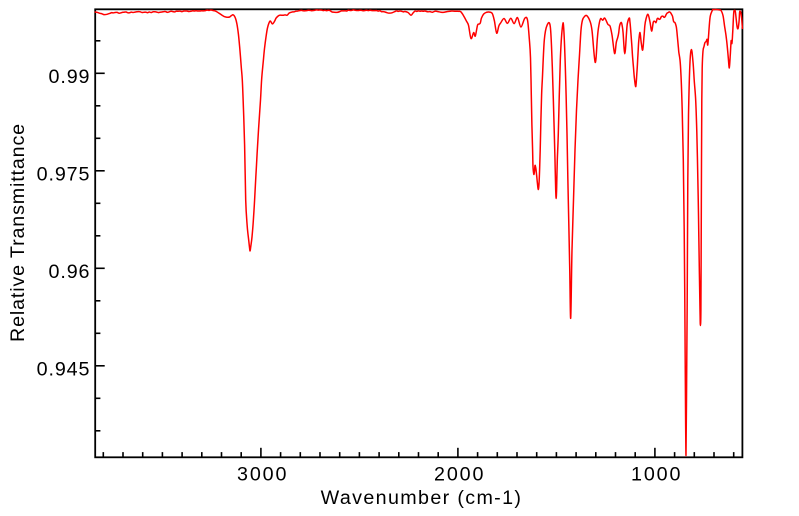  Describe the element at coordinates (656, 474) in the screenshot. I see `svg-text: 1000` at that location.